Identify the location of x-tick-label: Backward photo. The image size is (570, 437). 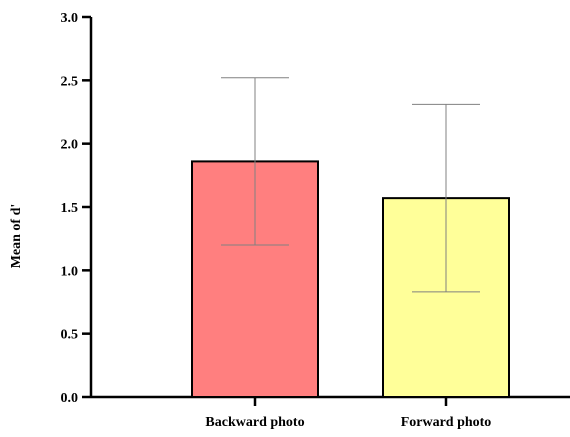
(254, 422).